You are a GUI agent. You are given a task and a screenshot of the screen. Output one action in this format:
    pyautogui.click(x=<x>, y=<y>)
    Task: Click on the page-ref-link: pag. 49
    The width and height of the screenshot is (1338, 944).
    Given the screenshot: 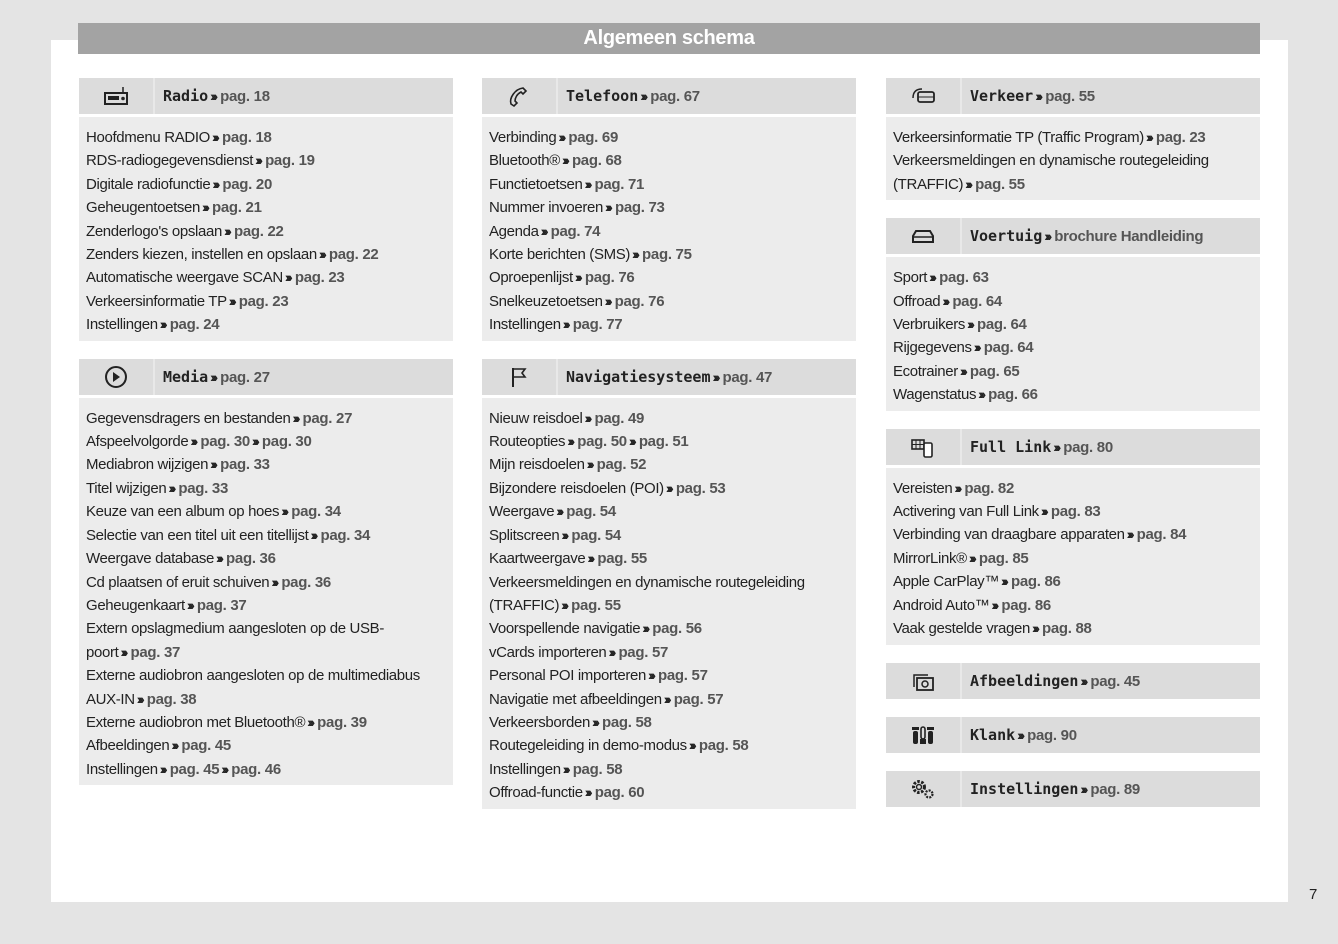 What is the action you would take?
    pyautogui.click(x=619, y=418)
    